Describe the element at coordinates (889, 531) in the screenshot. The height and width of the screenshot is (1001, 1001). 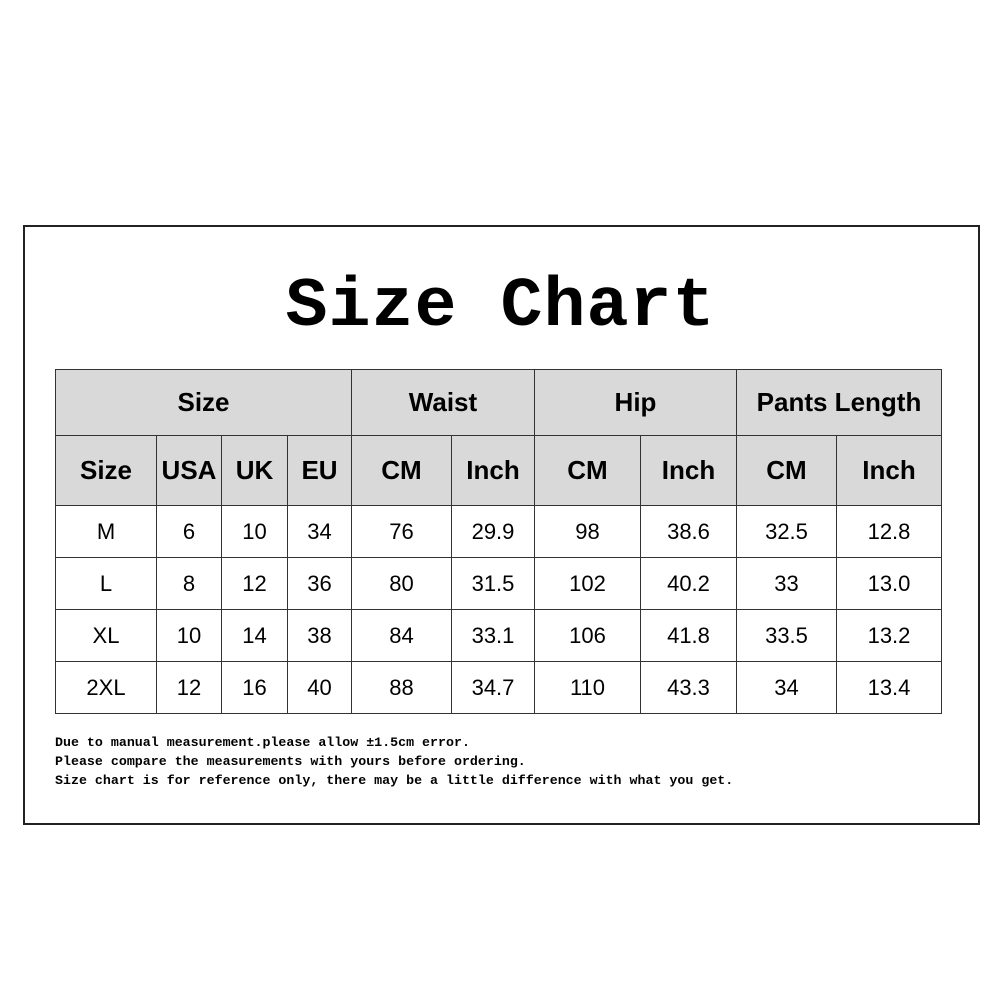
I see `table-cell: 12.8` at that location.